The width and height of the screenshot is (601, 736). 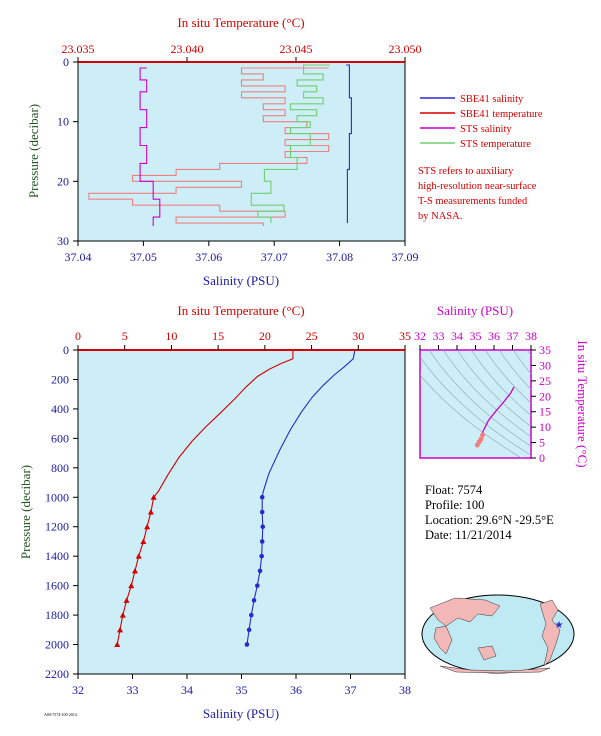 I want to click on bottom-pressure-tick-label-0: 0, so click(x=66, y=350).